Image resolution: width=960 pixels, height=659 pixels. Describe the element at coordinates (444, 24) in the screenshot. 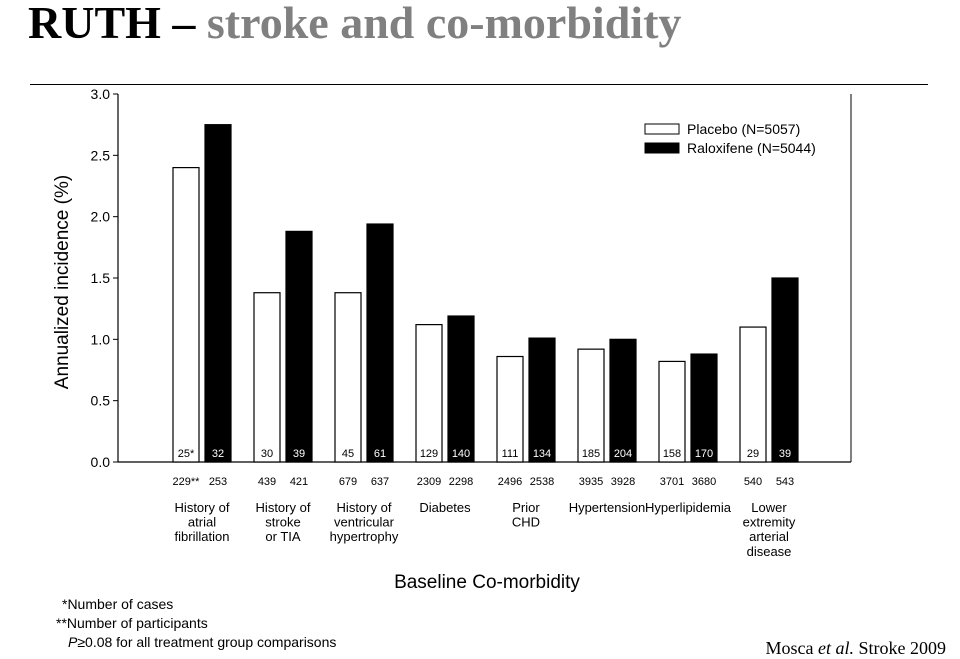

I see `title-subtitle: stroke and co-morbidity` at that location.